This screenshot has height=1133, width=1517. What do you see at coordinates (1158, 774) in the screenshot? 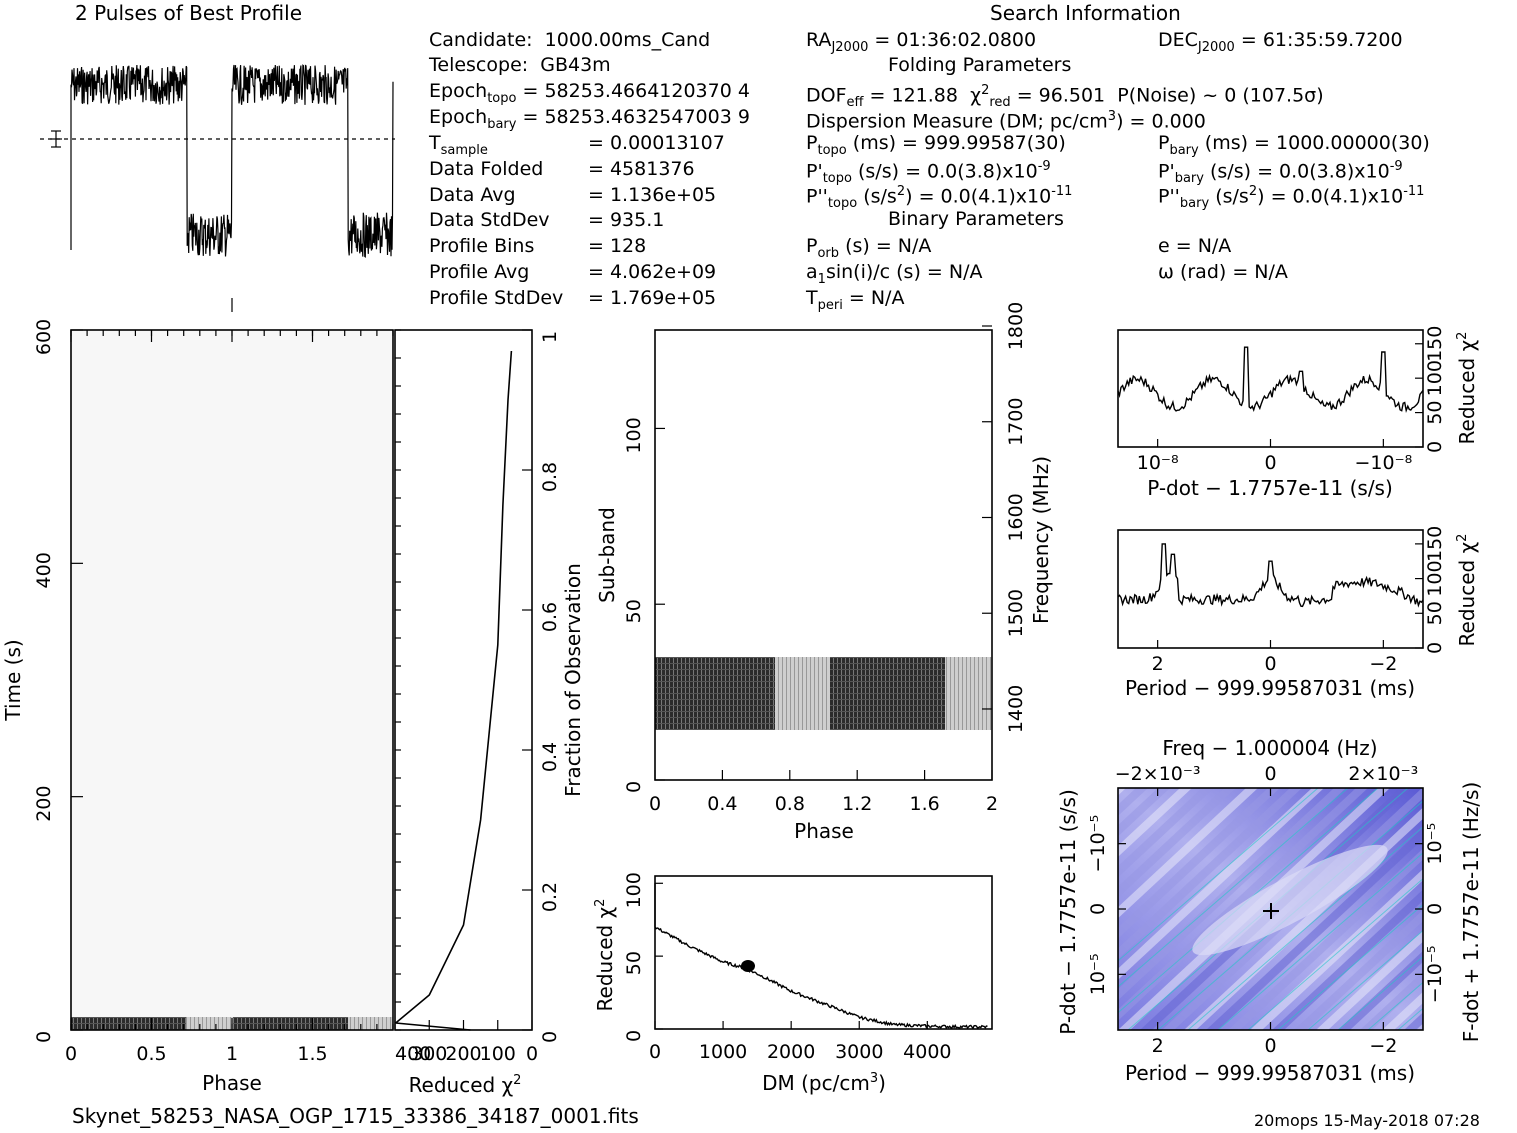
I see `ppdot-x2tick-label: −2×10⁻³` at bounding box center [1158, 774].